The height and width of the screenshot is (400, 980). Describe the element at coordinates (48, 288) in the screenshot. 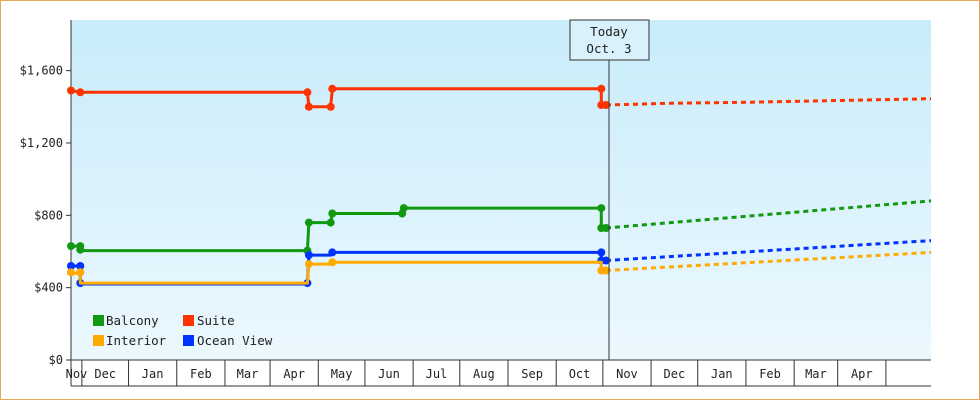

I see `y-tick-label: $400` at that location.